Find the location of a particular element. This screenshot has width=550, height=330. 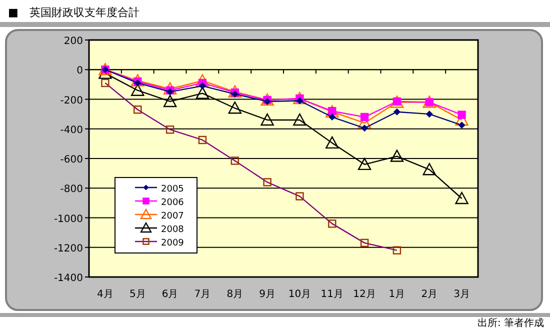

y-tick-label: -400 is located at coordinates (71, 130).